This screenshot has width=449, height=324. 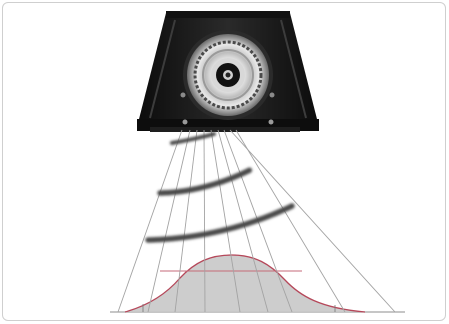 I want to click on distribution-curve, so click(x=245, y=283).